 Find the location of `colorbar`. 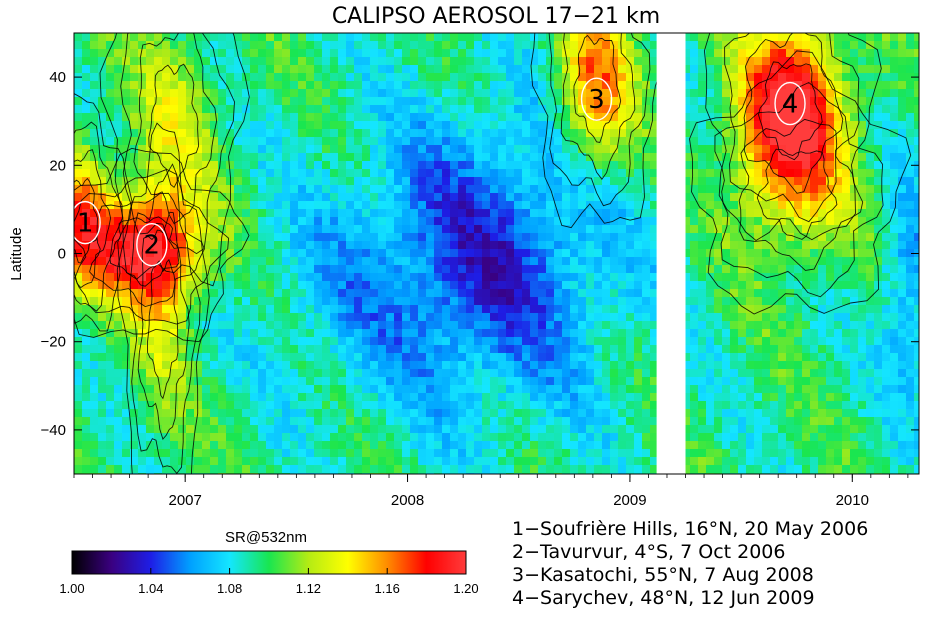

colorbar is located at coordinates (269, 562).